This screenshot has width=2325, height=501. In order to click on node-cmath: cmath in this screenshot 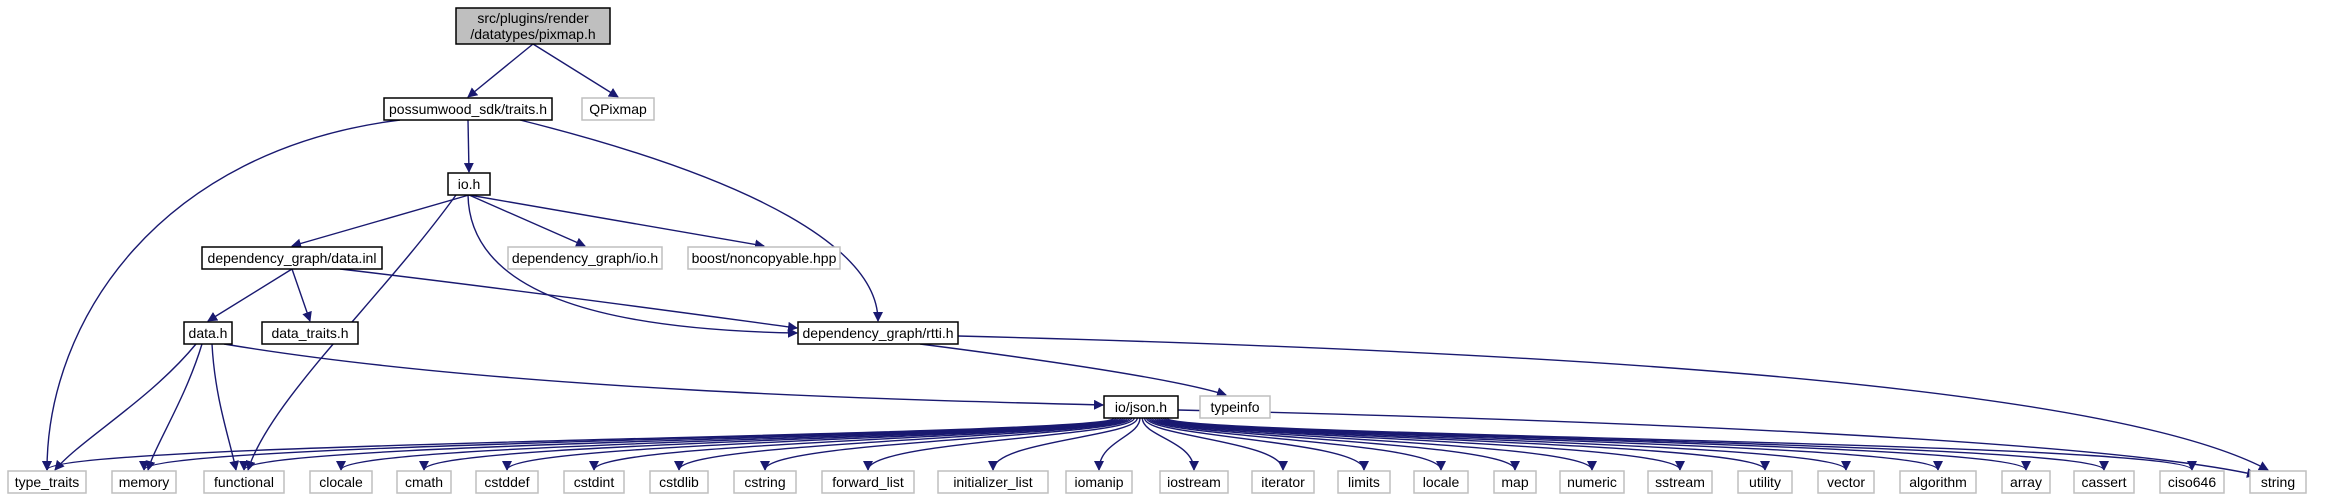, I will do `click(424, 482)`.